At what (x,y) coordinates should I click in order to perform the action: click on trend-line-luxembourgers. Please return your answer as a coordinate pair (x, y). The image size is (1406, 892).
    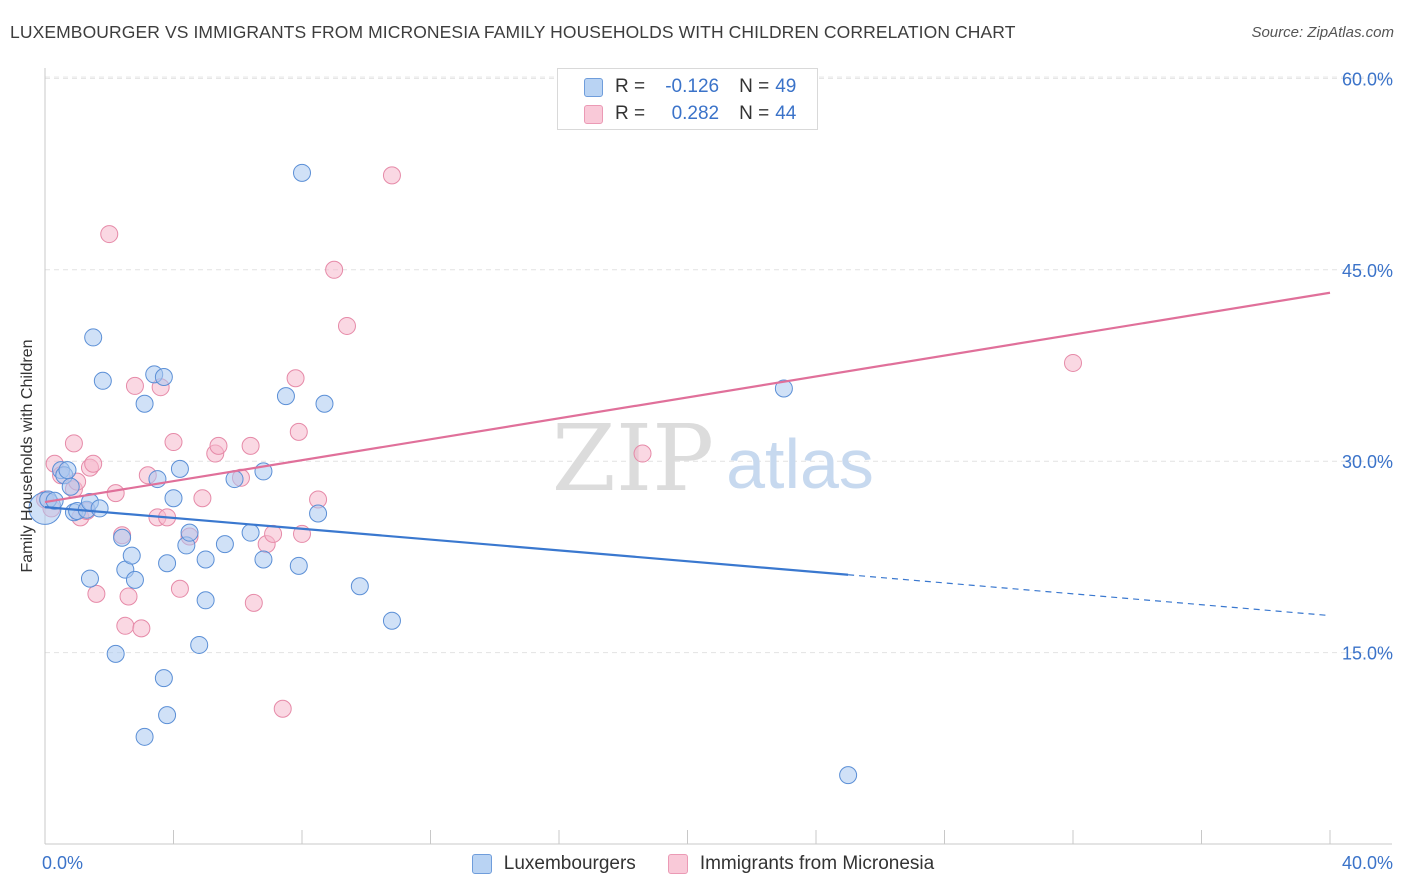
    Looking at the image, I should click on (446, 541).